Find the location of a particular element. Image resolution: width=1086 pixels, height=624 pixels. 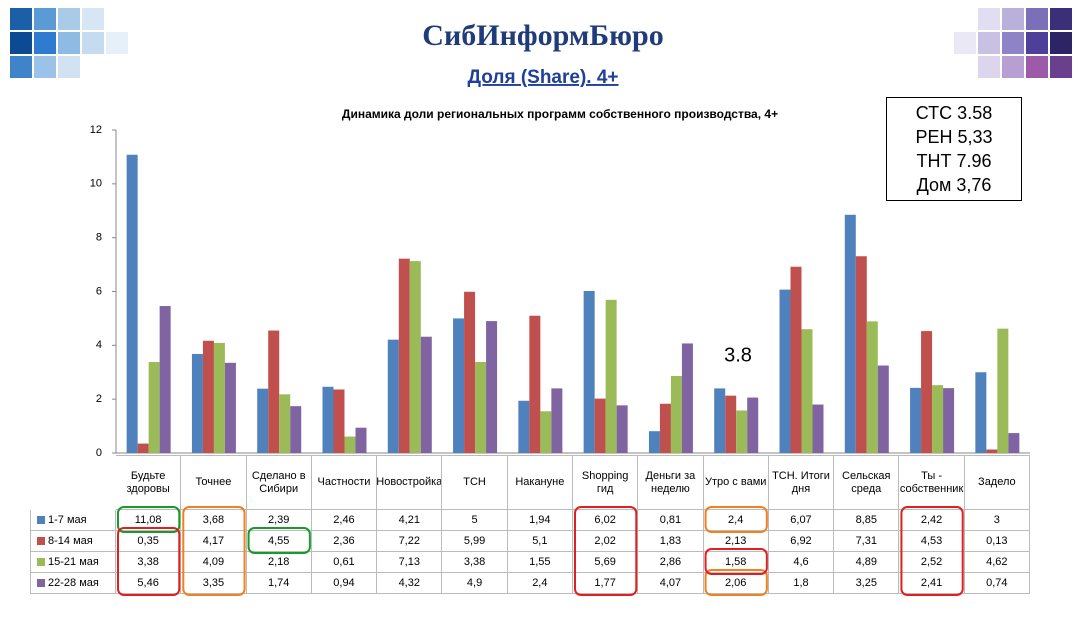

data-label: 4,21 is located at coordinates (410, 520).